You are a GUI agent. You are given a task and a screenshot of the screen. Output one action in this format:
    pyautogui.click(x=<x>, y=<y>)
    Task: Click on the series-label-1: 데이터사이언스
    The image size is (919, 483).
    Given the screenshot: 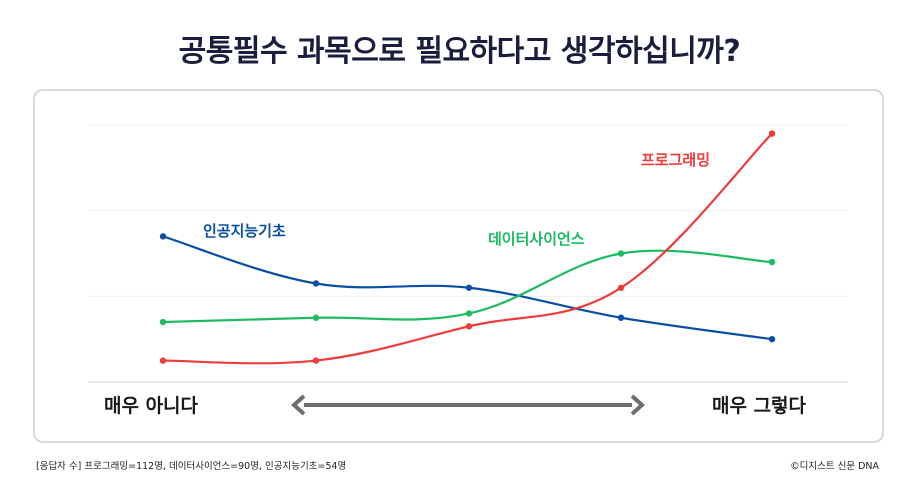 What is the action you would take?
    pyautogui.click(x=536, y=239)
    